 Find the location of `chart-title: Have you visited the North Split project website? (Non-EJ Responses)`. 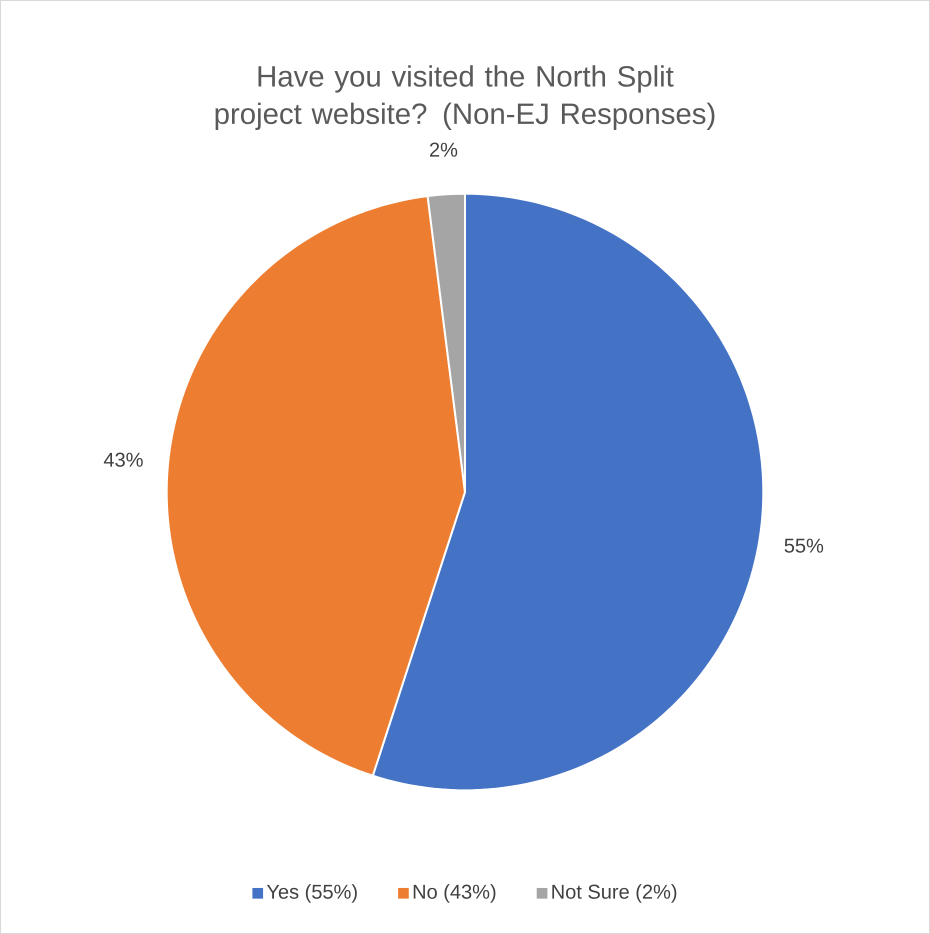

chart-title: Have you visited the North Split project website? (Non-EJ Responses) is located at coordinates (465, 97).